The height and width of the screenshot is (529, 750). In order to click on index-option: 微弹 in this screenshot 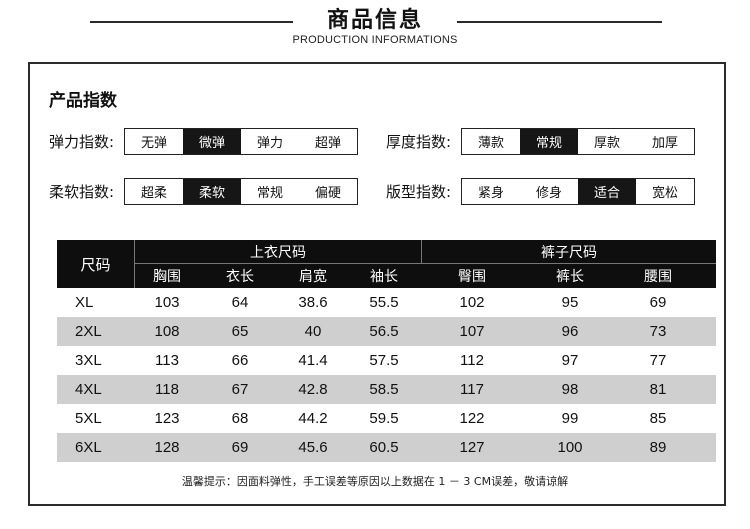, I will do `click(212, 141)`.